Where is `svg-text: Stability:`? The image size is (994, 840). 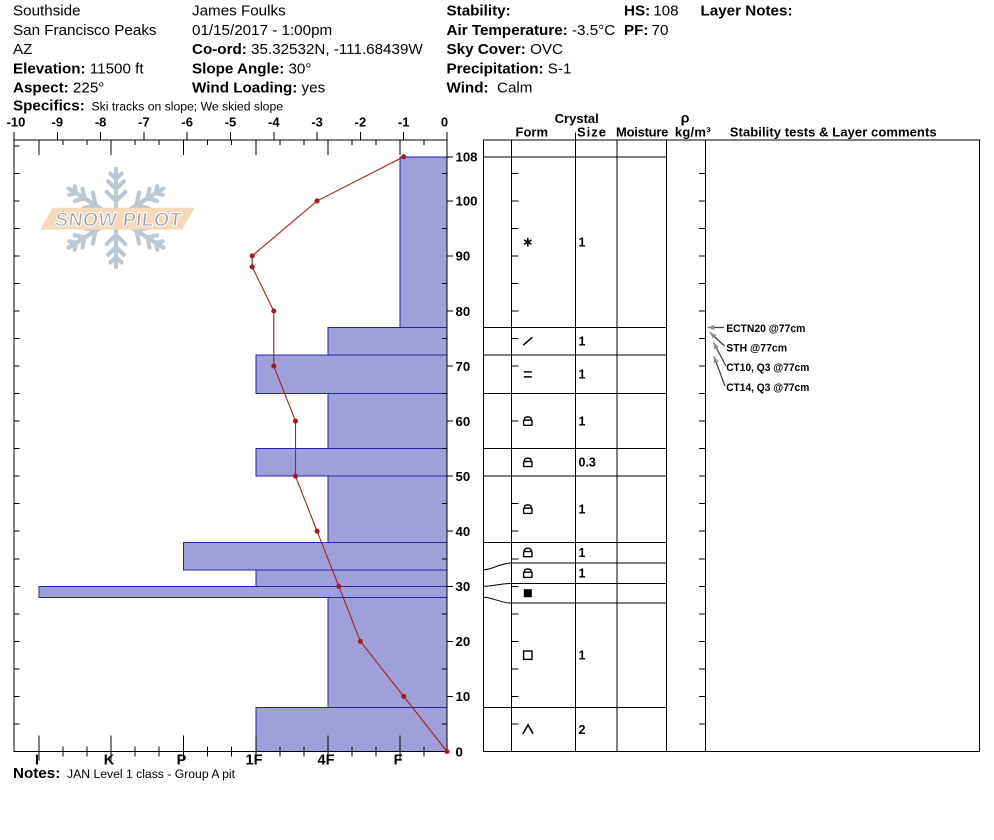 svg-text: Stability: is located at coordinates (479, 11).